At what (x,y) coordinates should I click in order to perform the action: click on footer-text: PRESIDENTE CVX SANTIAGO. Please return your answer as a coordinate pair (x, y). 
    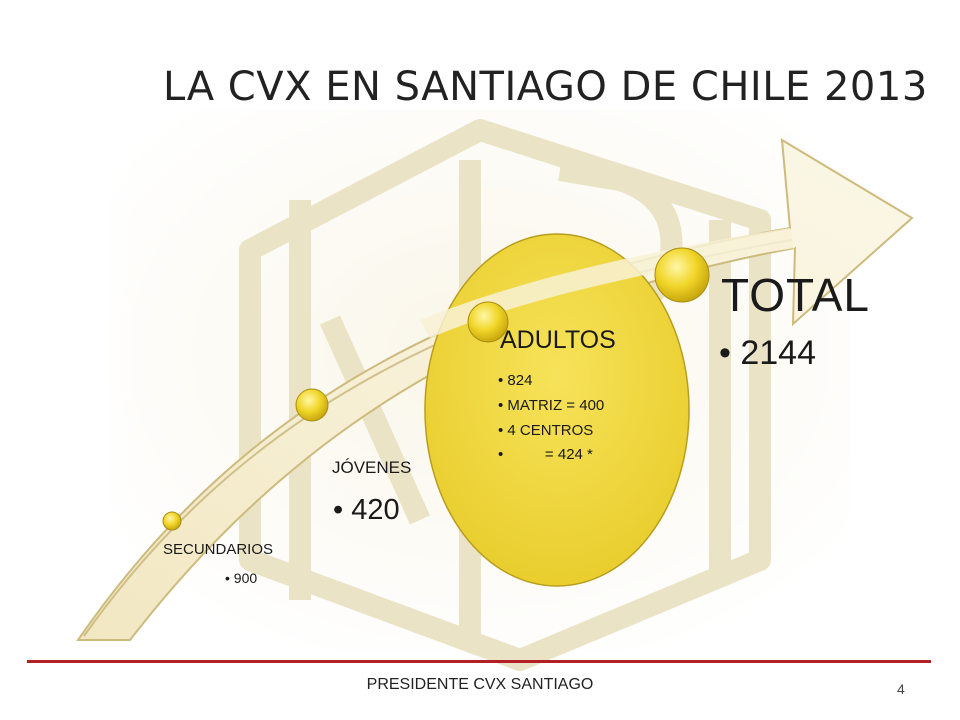
    Looking at the image, I should click on (480, 684).